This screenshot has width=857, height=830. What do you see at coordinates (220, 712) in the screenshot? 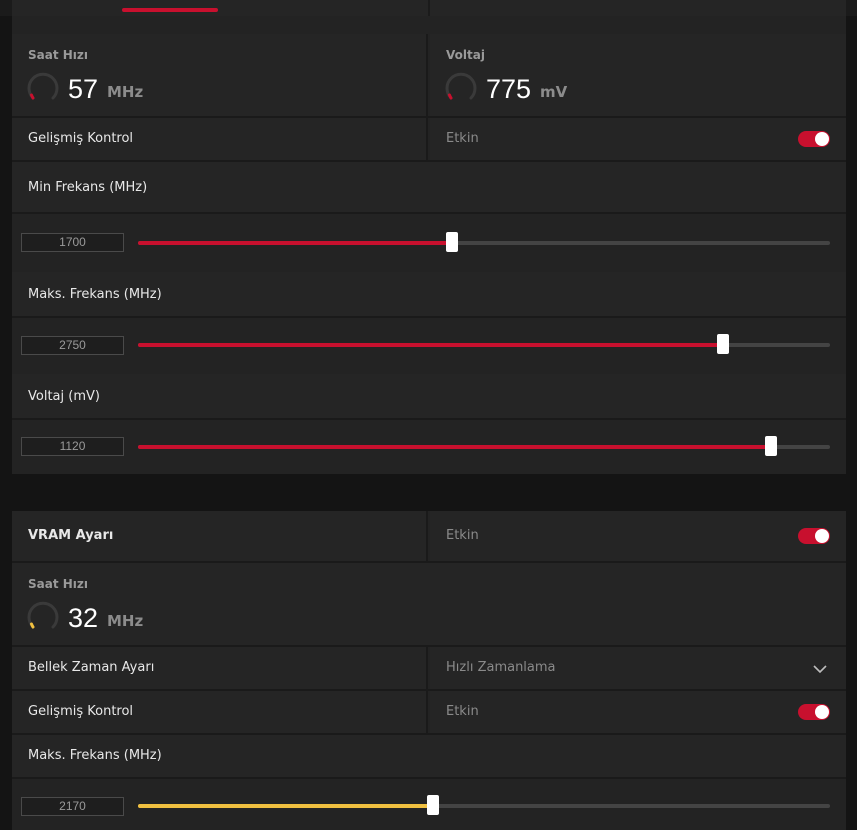
I see `vram-advanced-label-cell: Gelişmiş Kontrol` at bounding box center [220, 712].